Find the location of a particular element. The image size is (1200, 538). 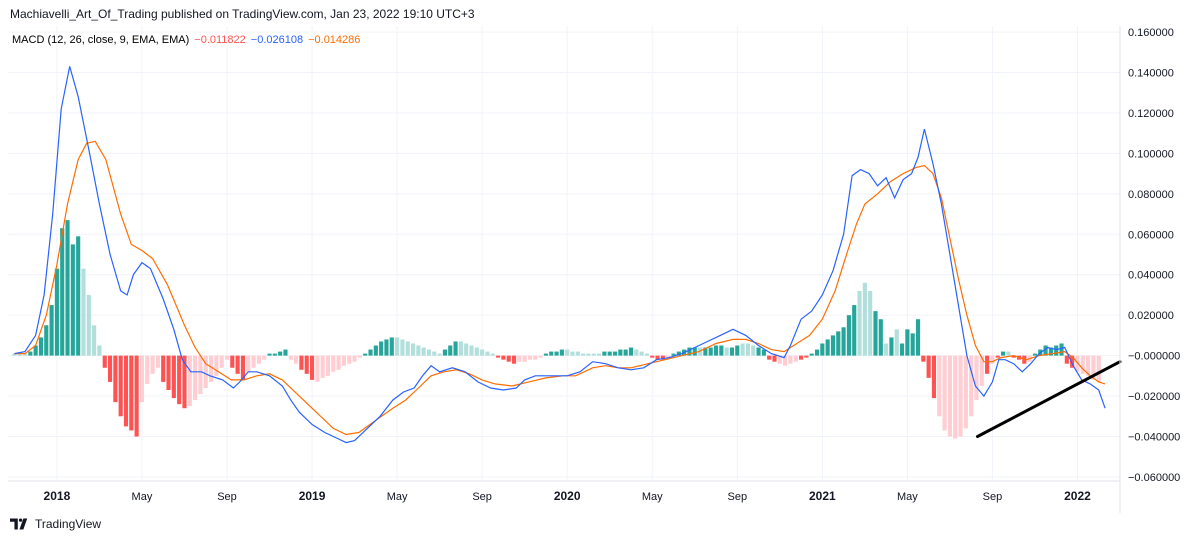

y-tick-label: −0.040000 is located at coordinates (1154, 438).